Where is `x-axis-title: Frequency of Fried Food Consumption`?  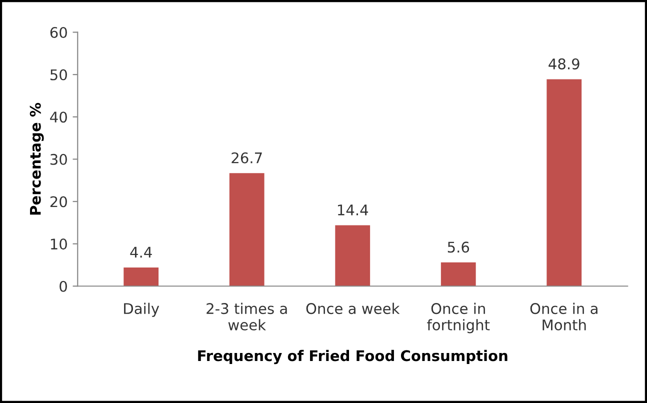 x-axis-title: Frequency of Fried Food Consumption is located at coordinates (353, 357).